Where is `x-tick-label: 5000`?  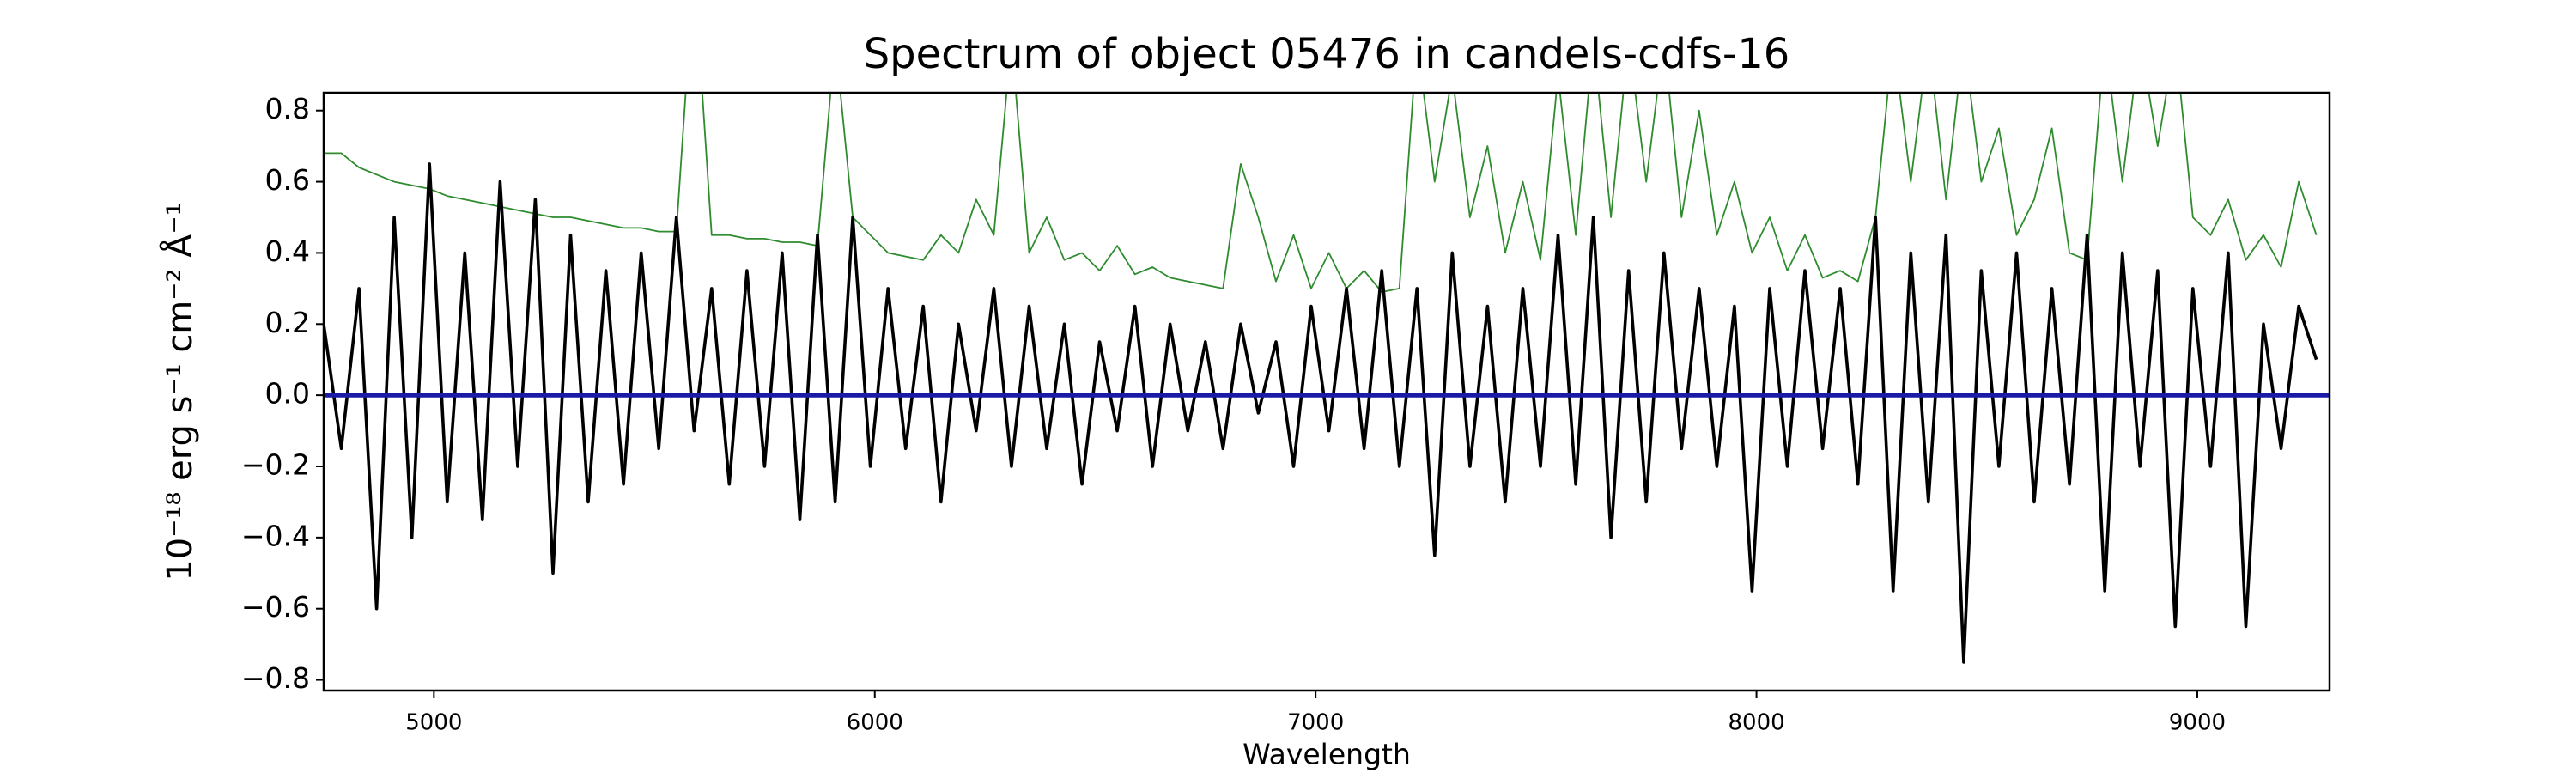 x-tick-label: 5000 is located at coordinates (433, 723).